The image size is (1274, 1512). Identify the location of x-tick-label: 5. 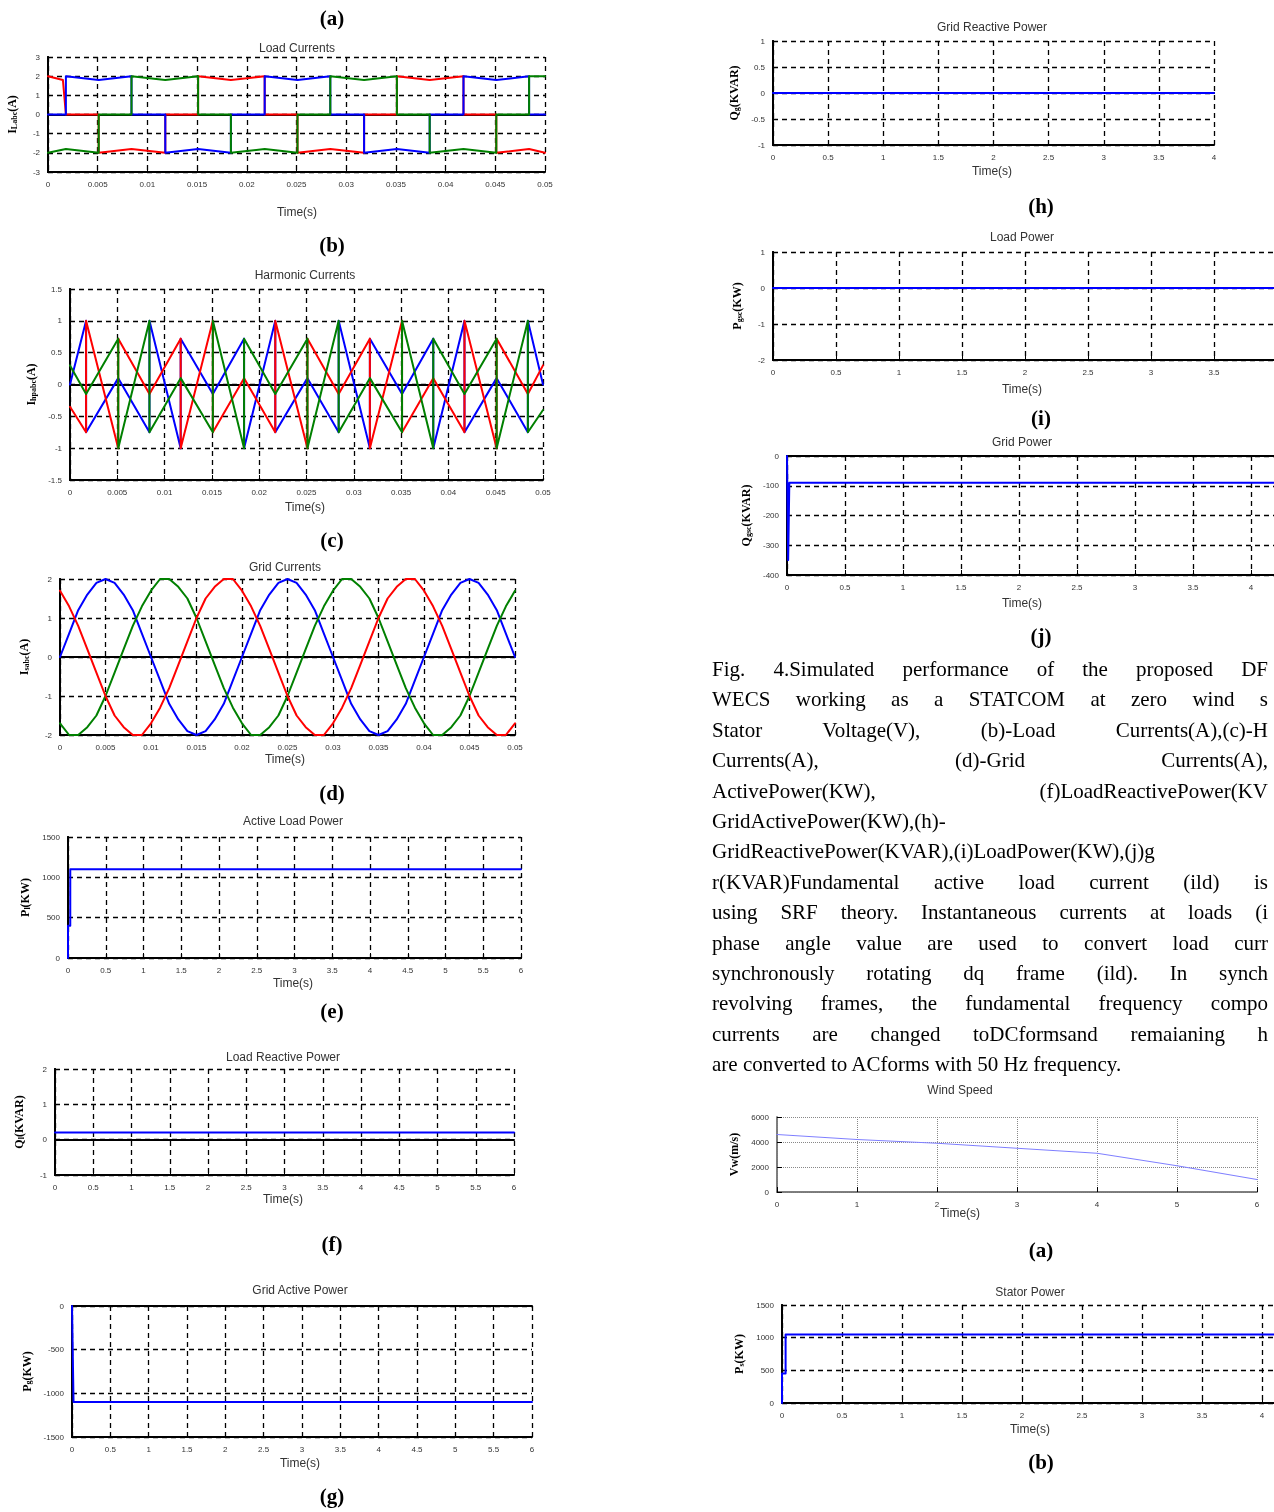
(438, 1187).